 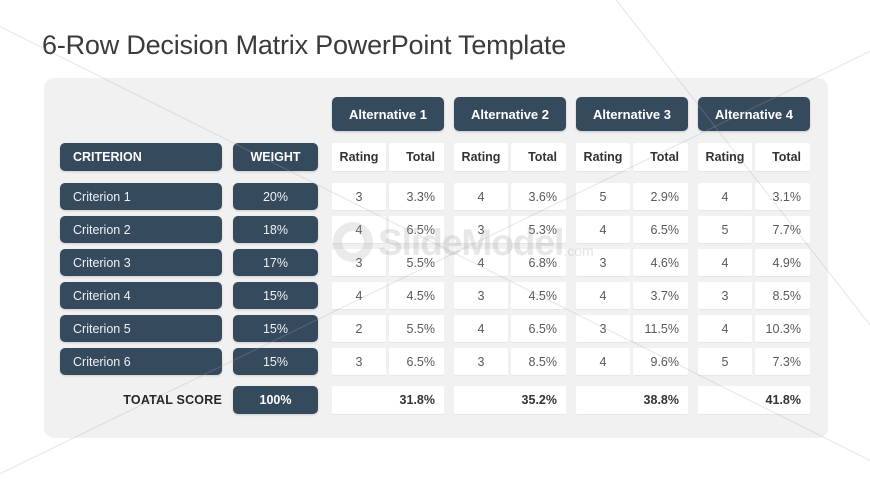 I want to click on alt-1-cells: 4 4.5%, so click(x=388, y=295).